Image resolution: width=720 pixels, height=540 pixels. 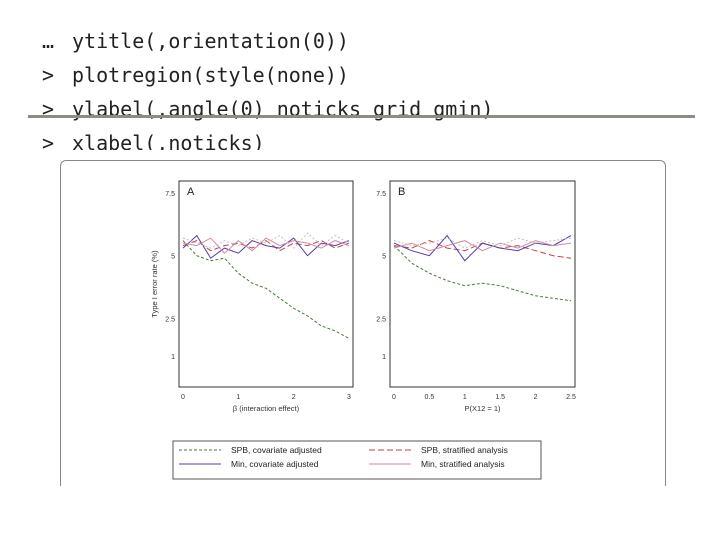 What do you see at coordinates (361, 116) in the screenshot?
I see `divider-rule` at bounding box center [361, 116].